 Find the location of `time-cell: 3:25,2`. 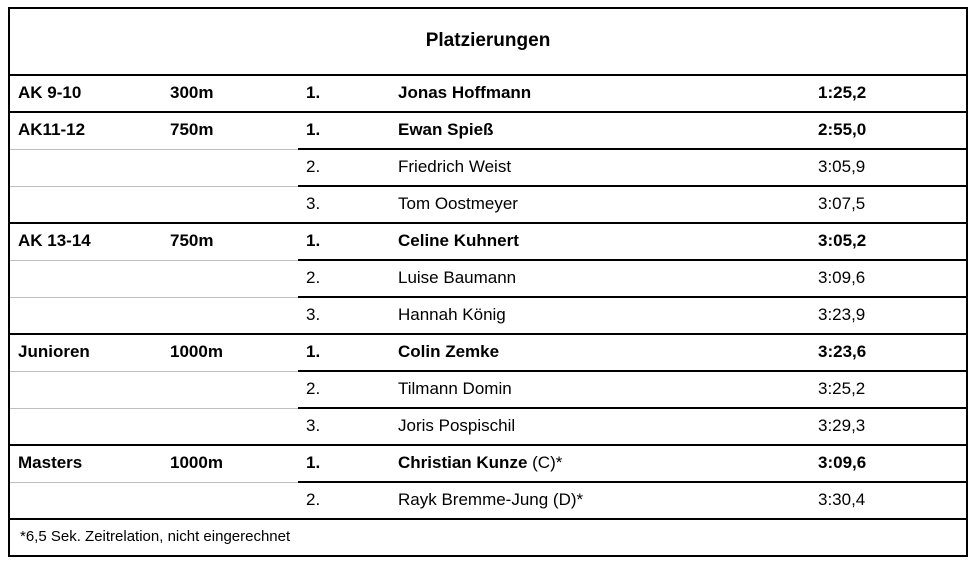

time-cell: 3:25,2 is located at coordinates (888, 389).